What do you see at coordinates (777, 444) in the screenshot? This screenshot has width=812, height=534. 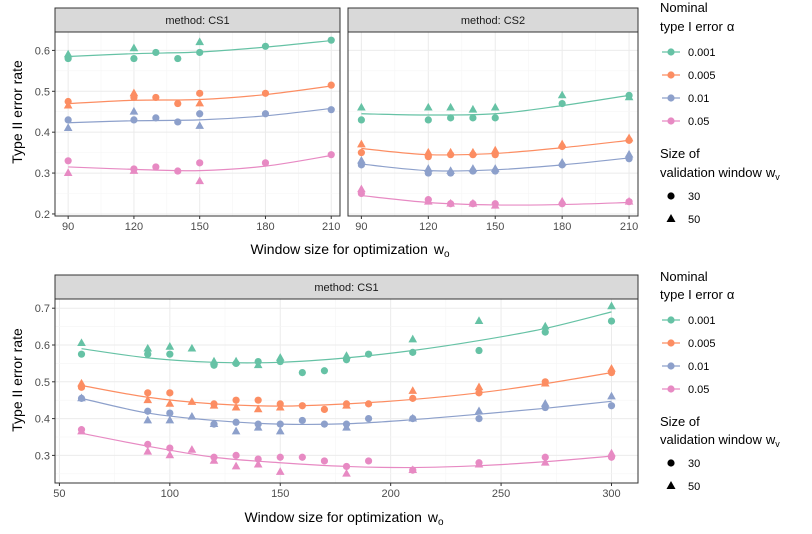 I see `legend-bottom-size-subscript: v` at bounding box center [777, 444].